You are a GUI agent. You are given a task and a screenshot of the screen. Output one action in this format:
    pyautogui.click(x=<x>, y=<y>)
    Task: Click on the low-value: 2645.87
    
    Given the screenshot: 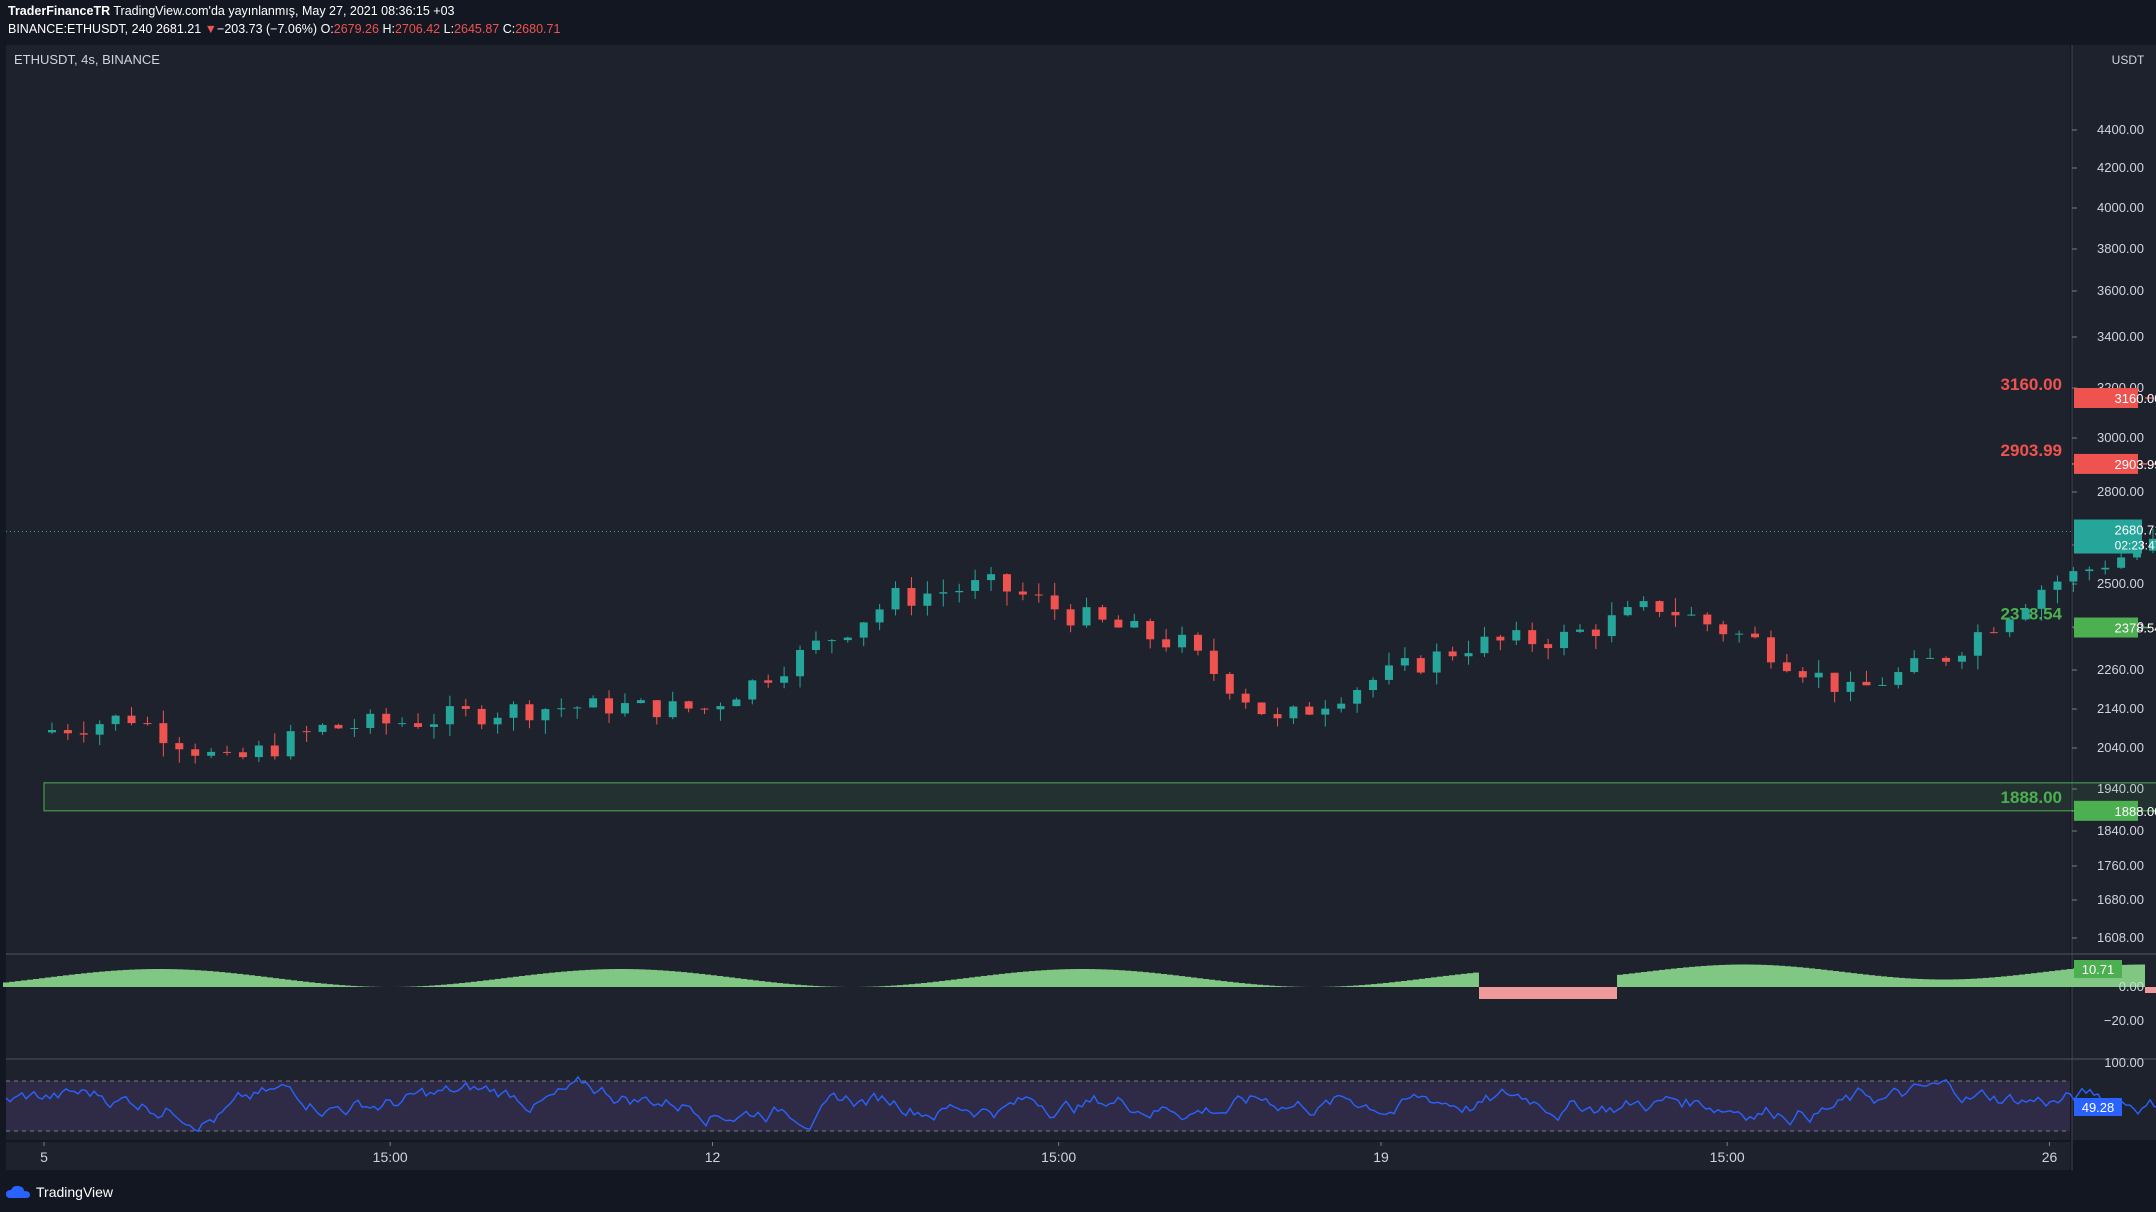 What is the action you would take?
    pyautogui.click(x=477, y=29)
    